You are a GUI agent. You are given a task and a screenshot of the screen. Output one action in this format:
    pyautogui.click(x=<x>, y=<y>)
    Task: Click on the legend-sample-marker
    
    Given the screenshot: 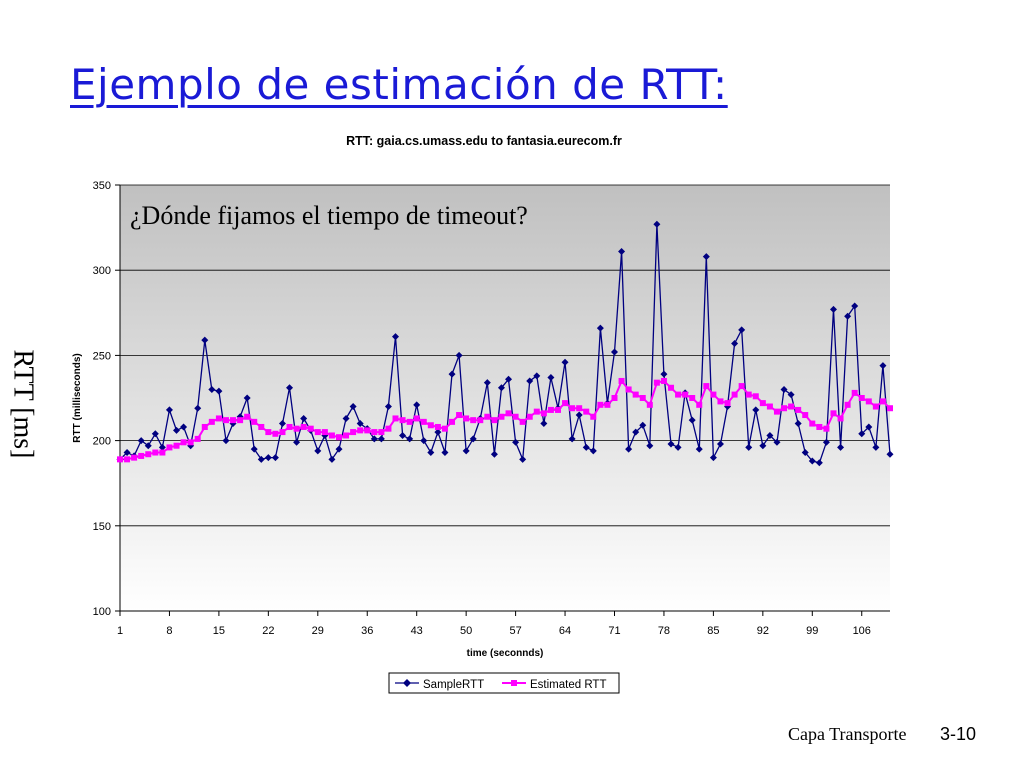 What is the action you would take?
    pyautogui.click(x=407, y=683)
    